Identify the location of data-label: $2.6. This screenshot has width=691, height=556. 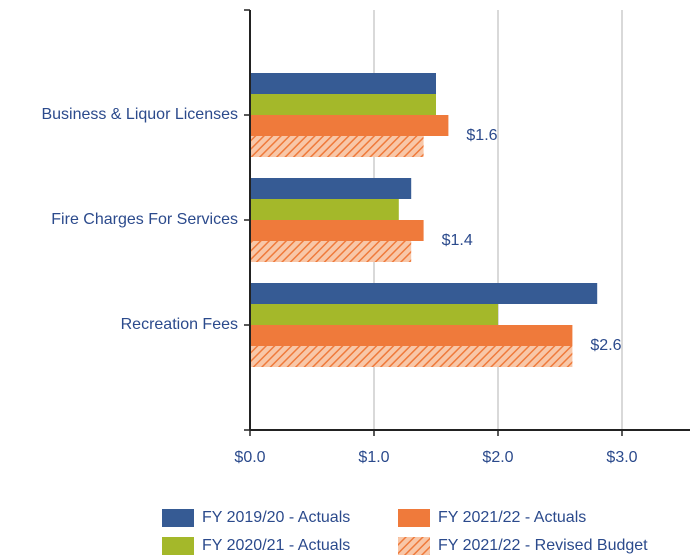
(605, 345).